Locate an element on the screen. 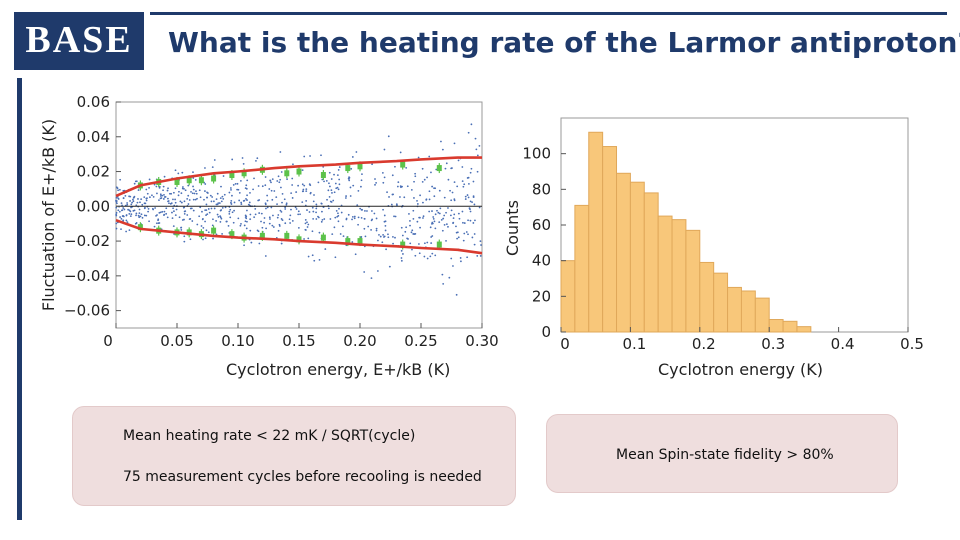  histogram-bar is located at coordinates (665, 274).